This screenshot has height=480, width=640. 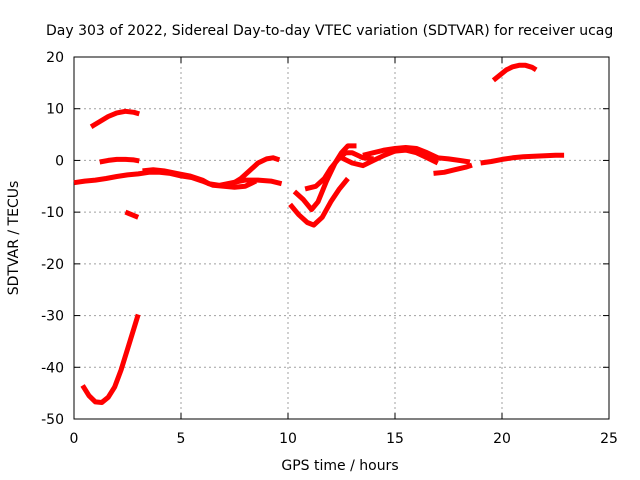 I want to click on series-arc-upper, so click(x=115, y=118).